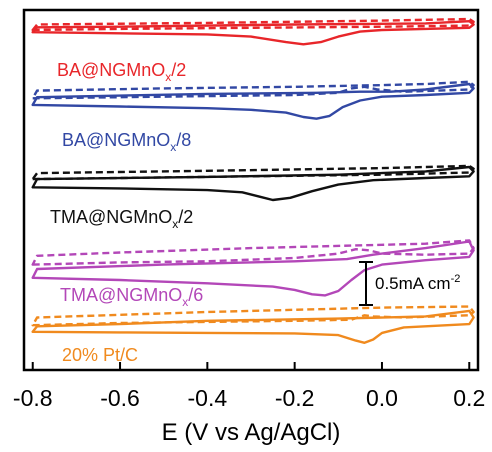 The height and width of the screenshot is (452, 492). Describe the element at coordinates (249, 386) in the screenshot. I see `x-axis: -0.8 -0.6 -0.4 -0.2 0.0 0.2` at that location.